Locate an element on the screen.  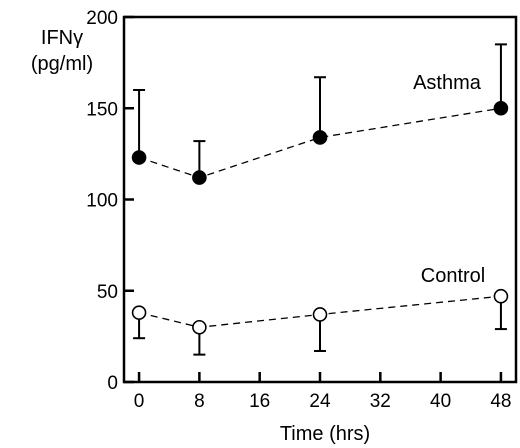
x-tick-label-24: 24 is located at coordinates (320, 401).